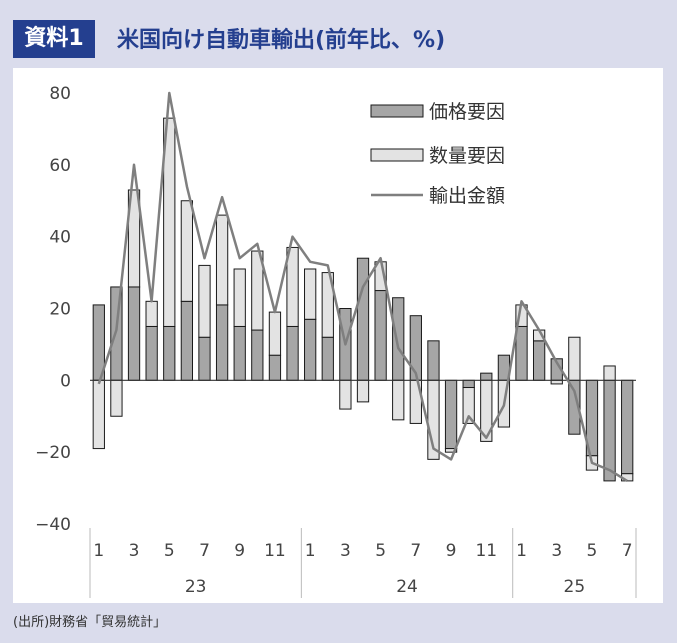 The image size is (677, 643). I want to click on y-tick-label: 40, so click(60, 238).